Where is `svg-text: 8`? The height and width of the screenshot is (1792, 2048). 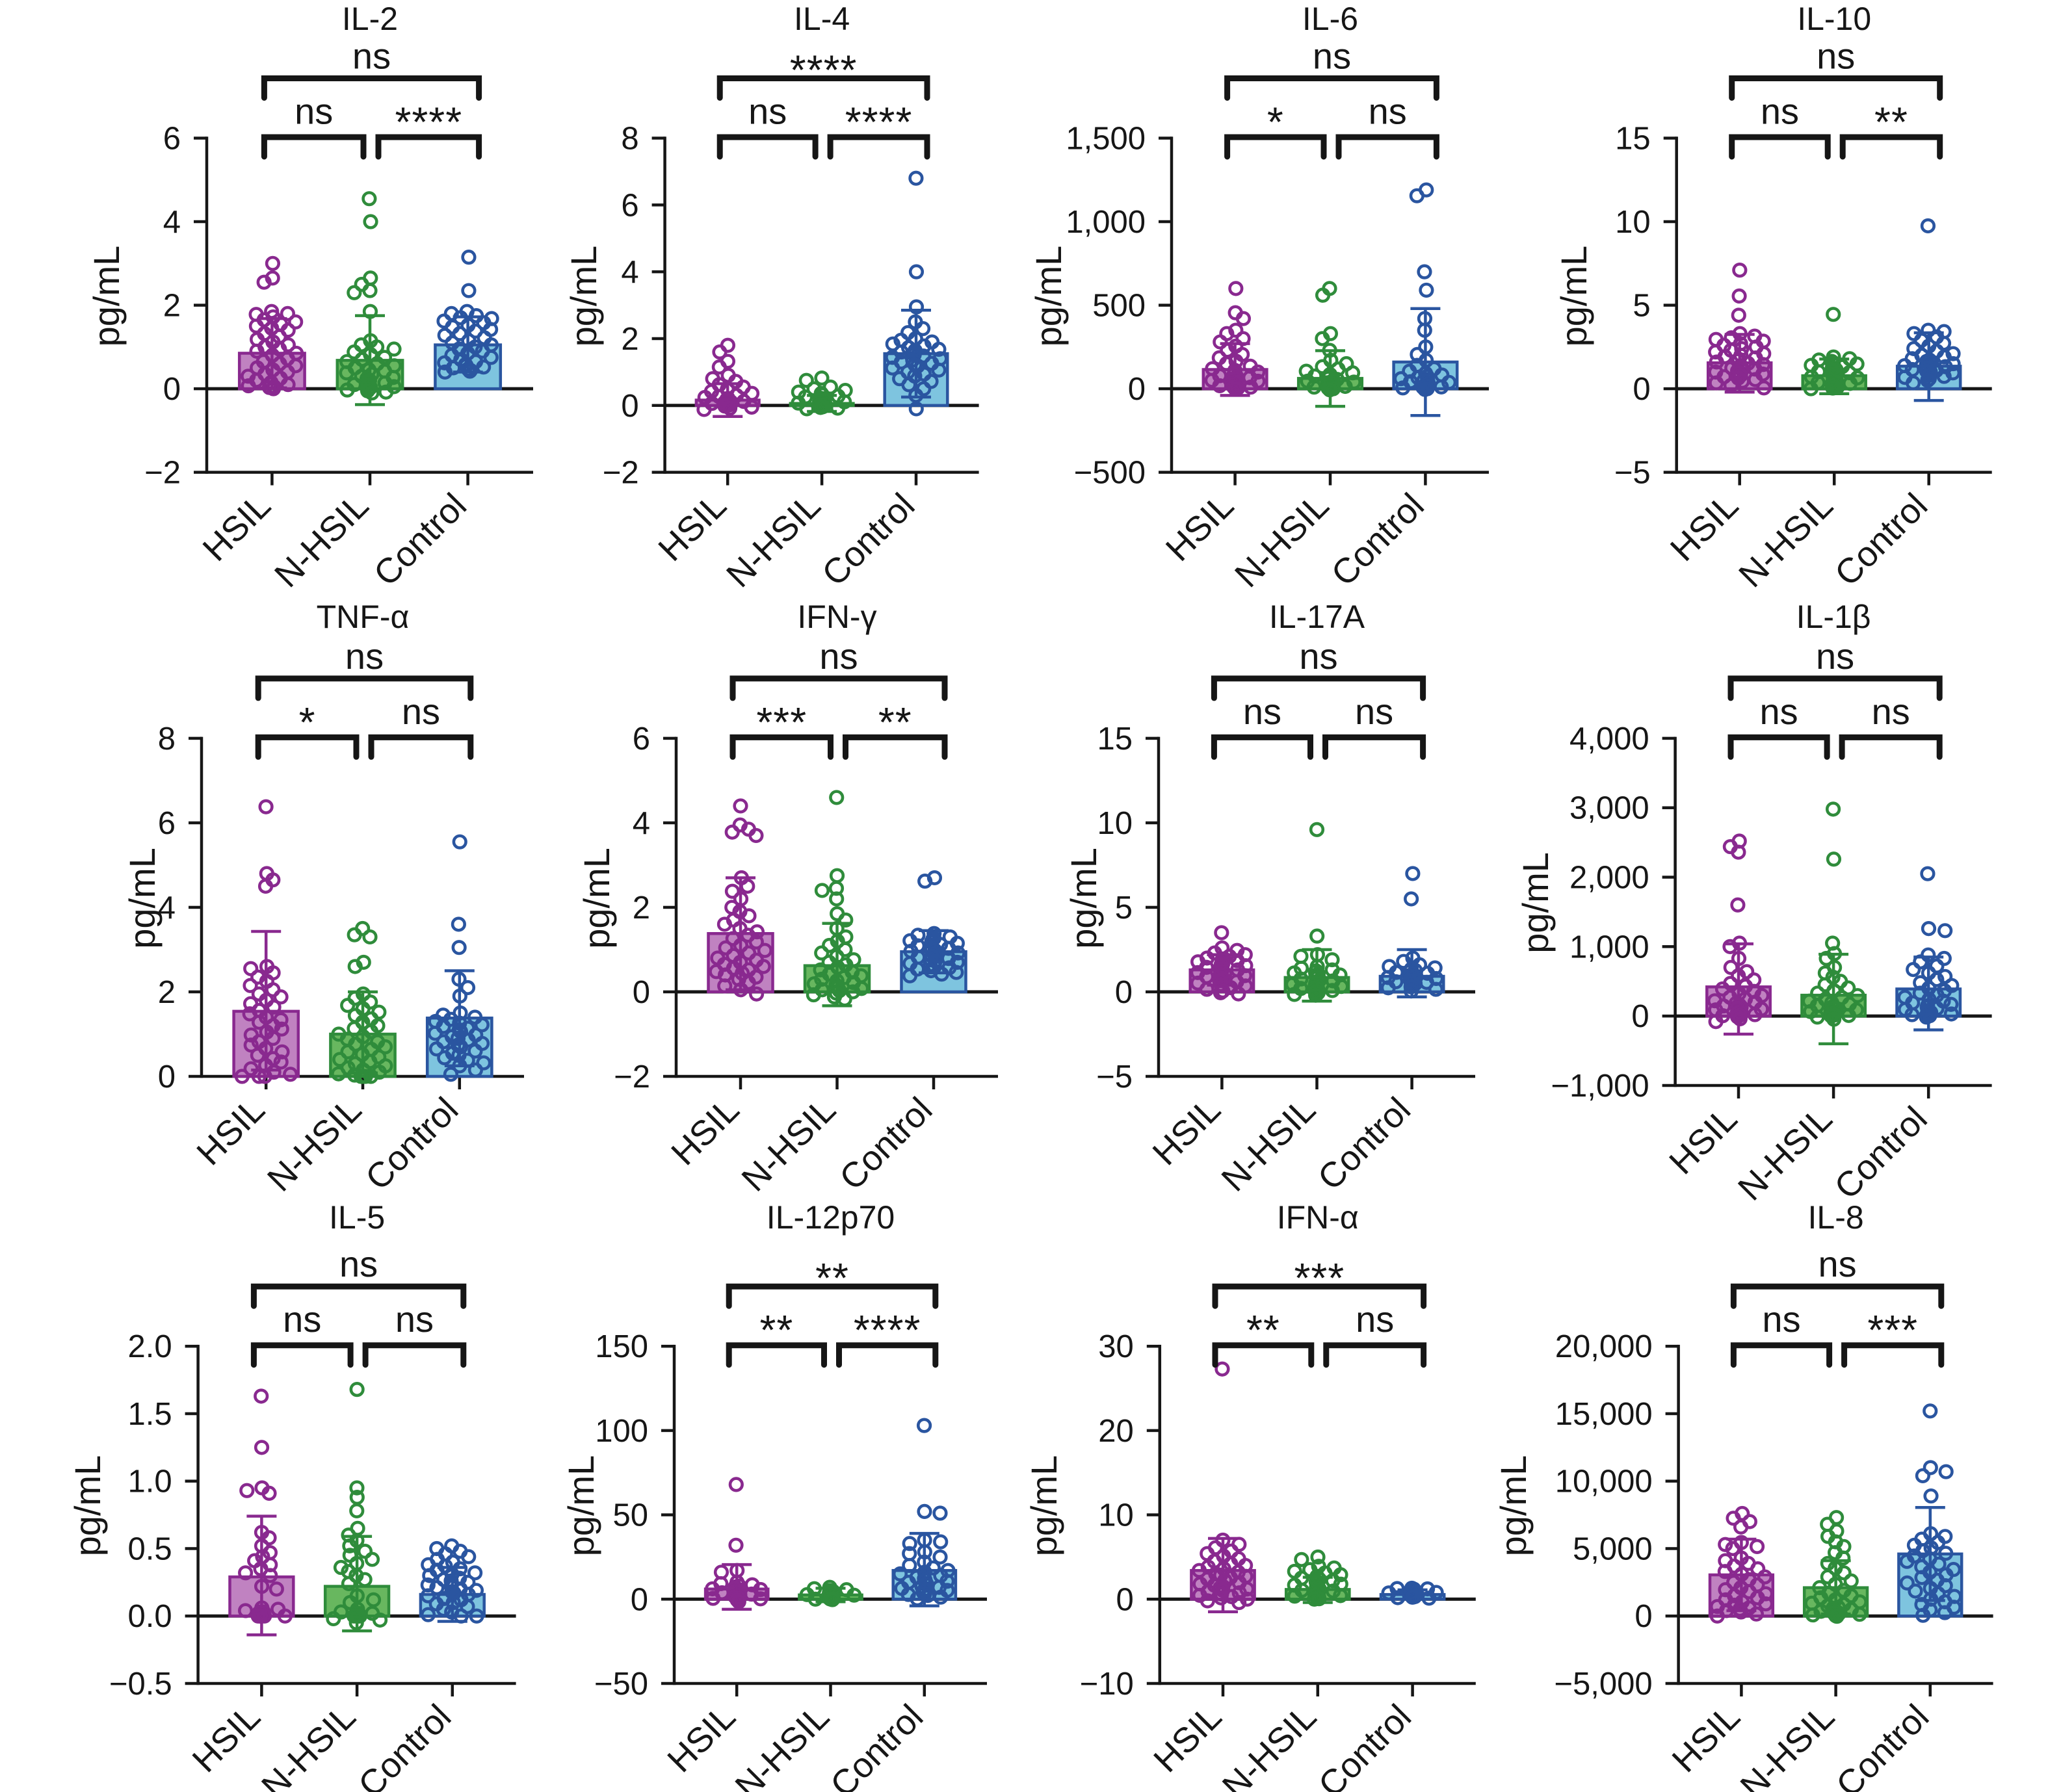 svg-text: 8 is located at coordinates (167, 739).